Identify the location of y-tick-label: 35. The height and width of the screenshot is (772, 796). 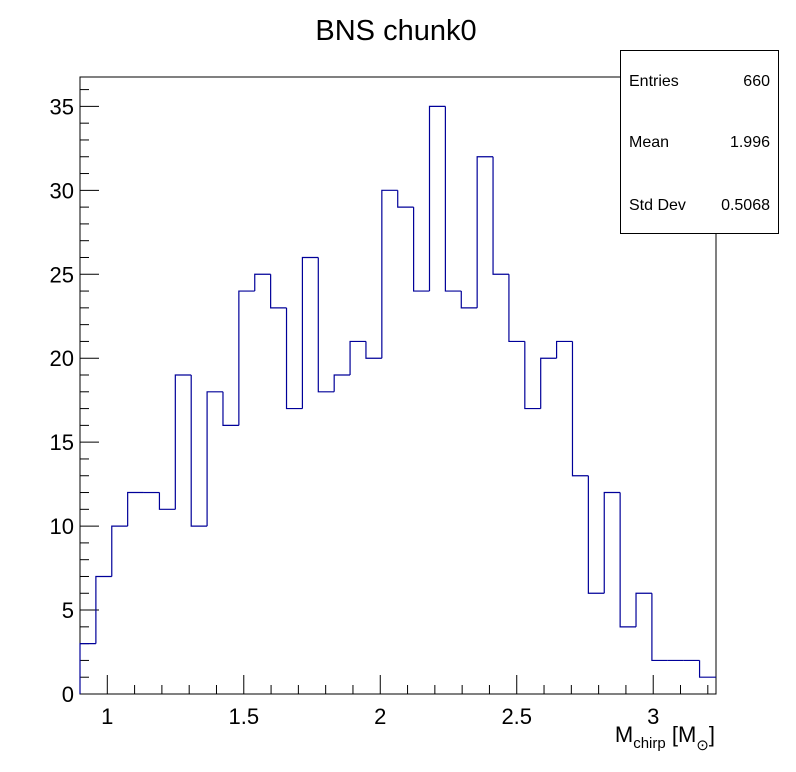
(62, 106).